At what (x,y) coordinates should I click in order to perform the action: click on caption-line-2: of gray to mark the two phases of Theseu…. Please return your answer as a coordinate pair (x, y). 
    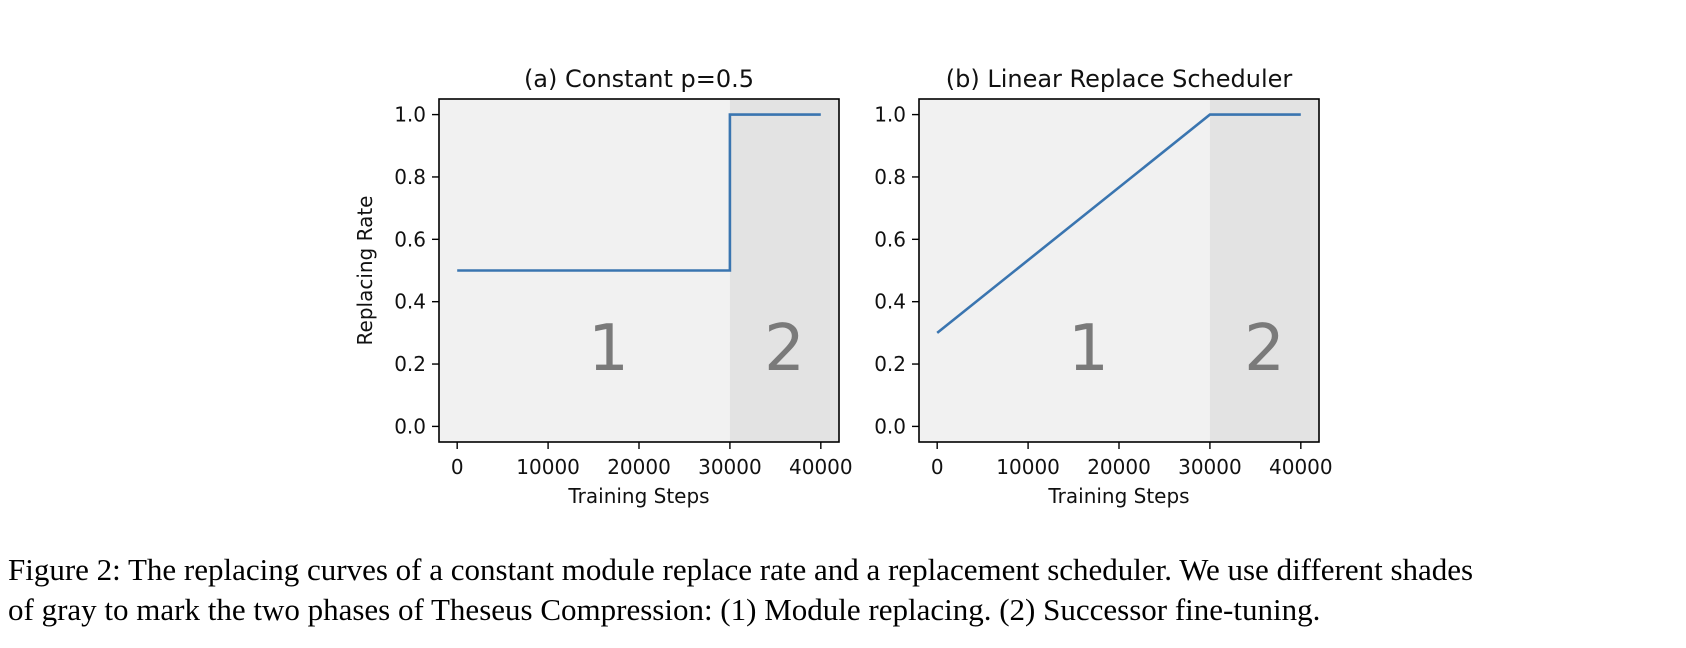
    Looking at the image, I should click on (664, 609).